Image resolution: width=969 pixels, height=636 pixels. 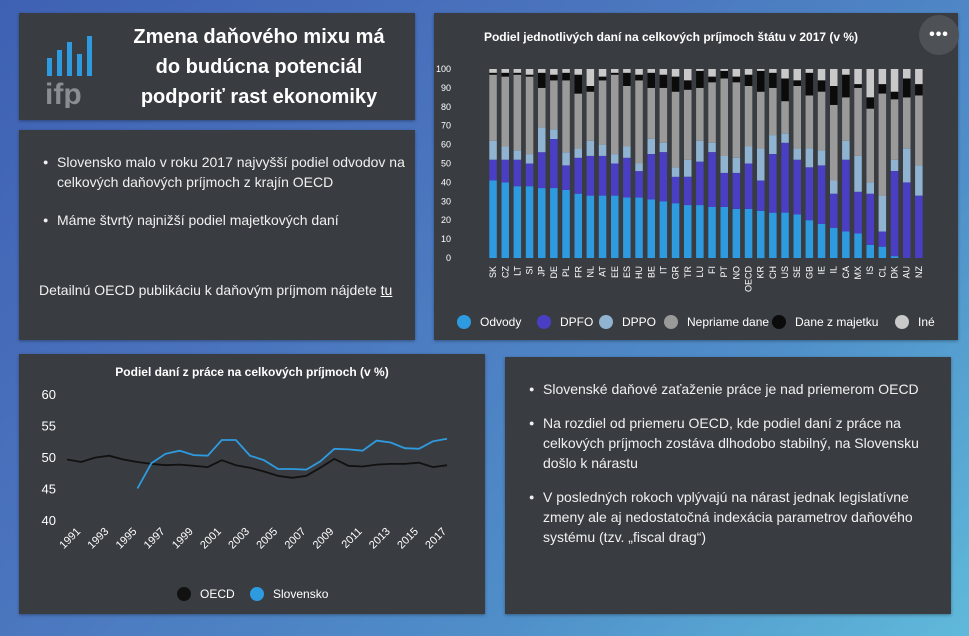 What do you see at coordinates (296, 539) in the screenshot?
I see `x-tick-label: 2007` at bounding box center [296, 539].